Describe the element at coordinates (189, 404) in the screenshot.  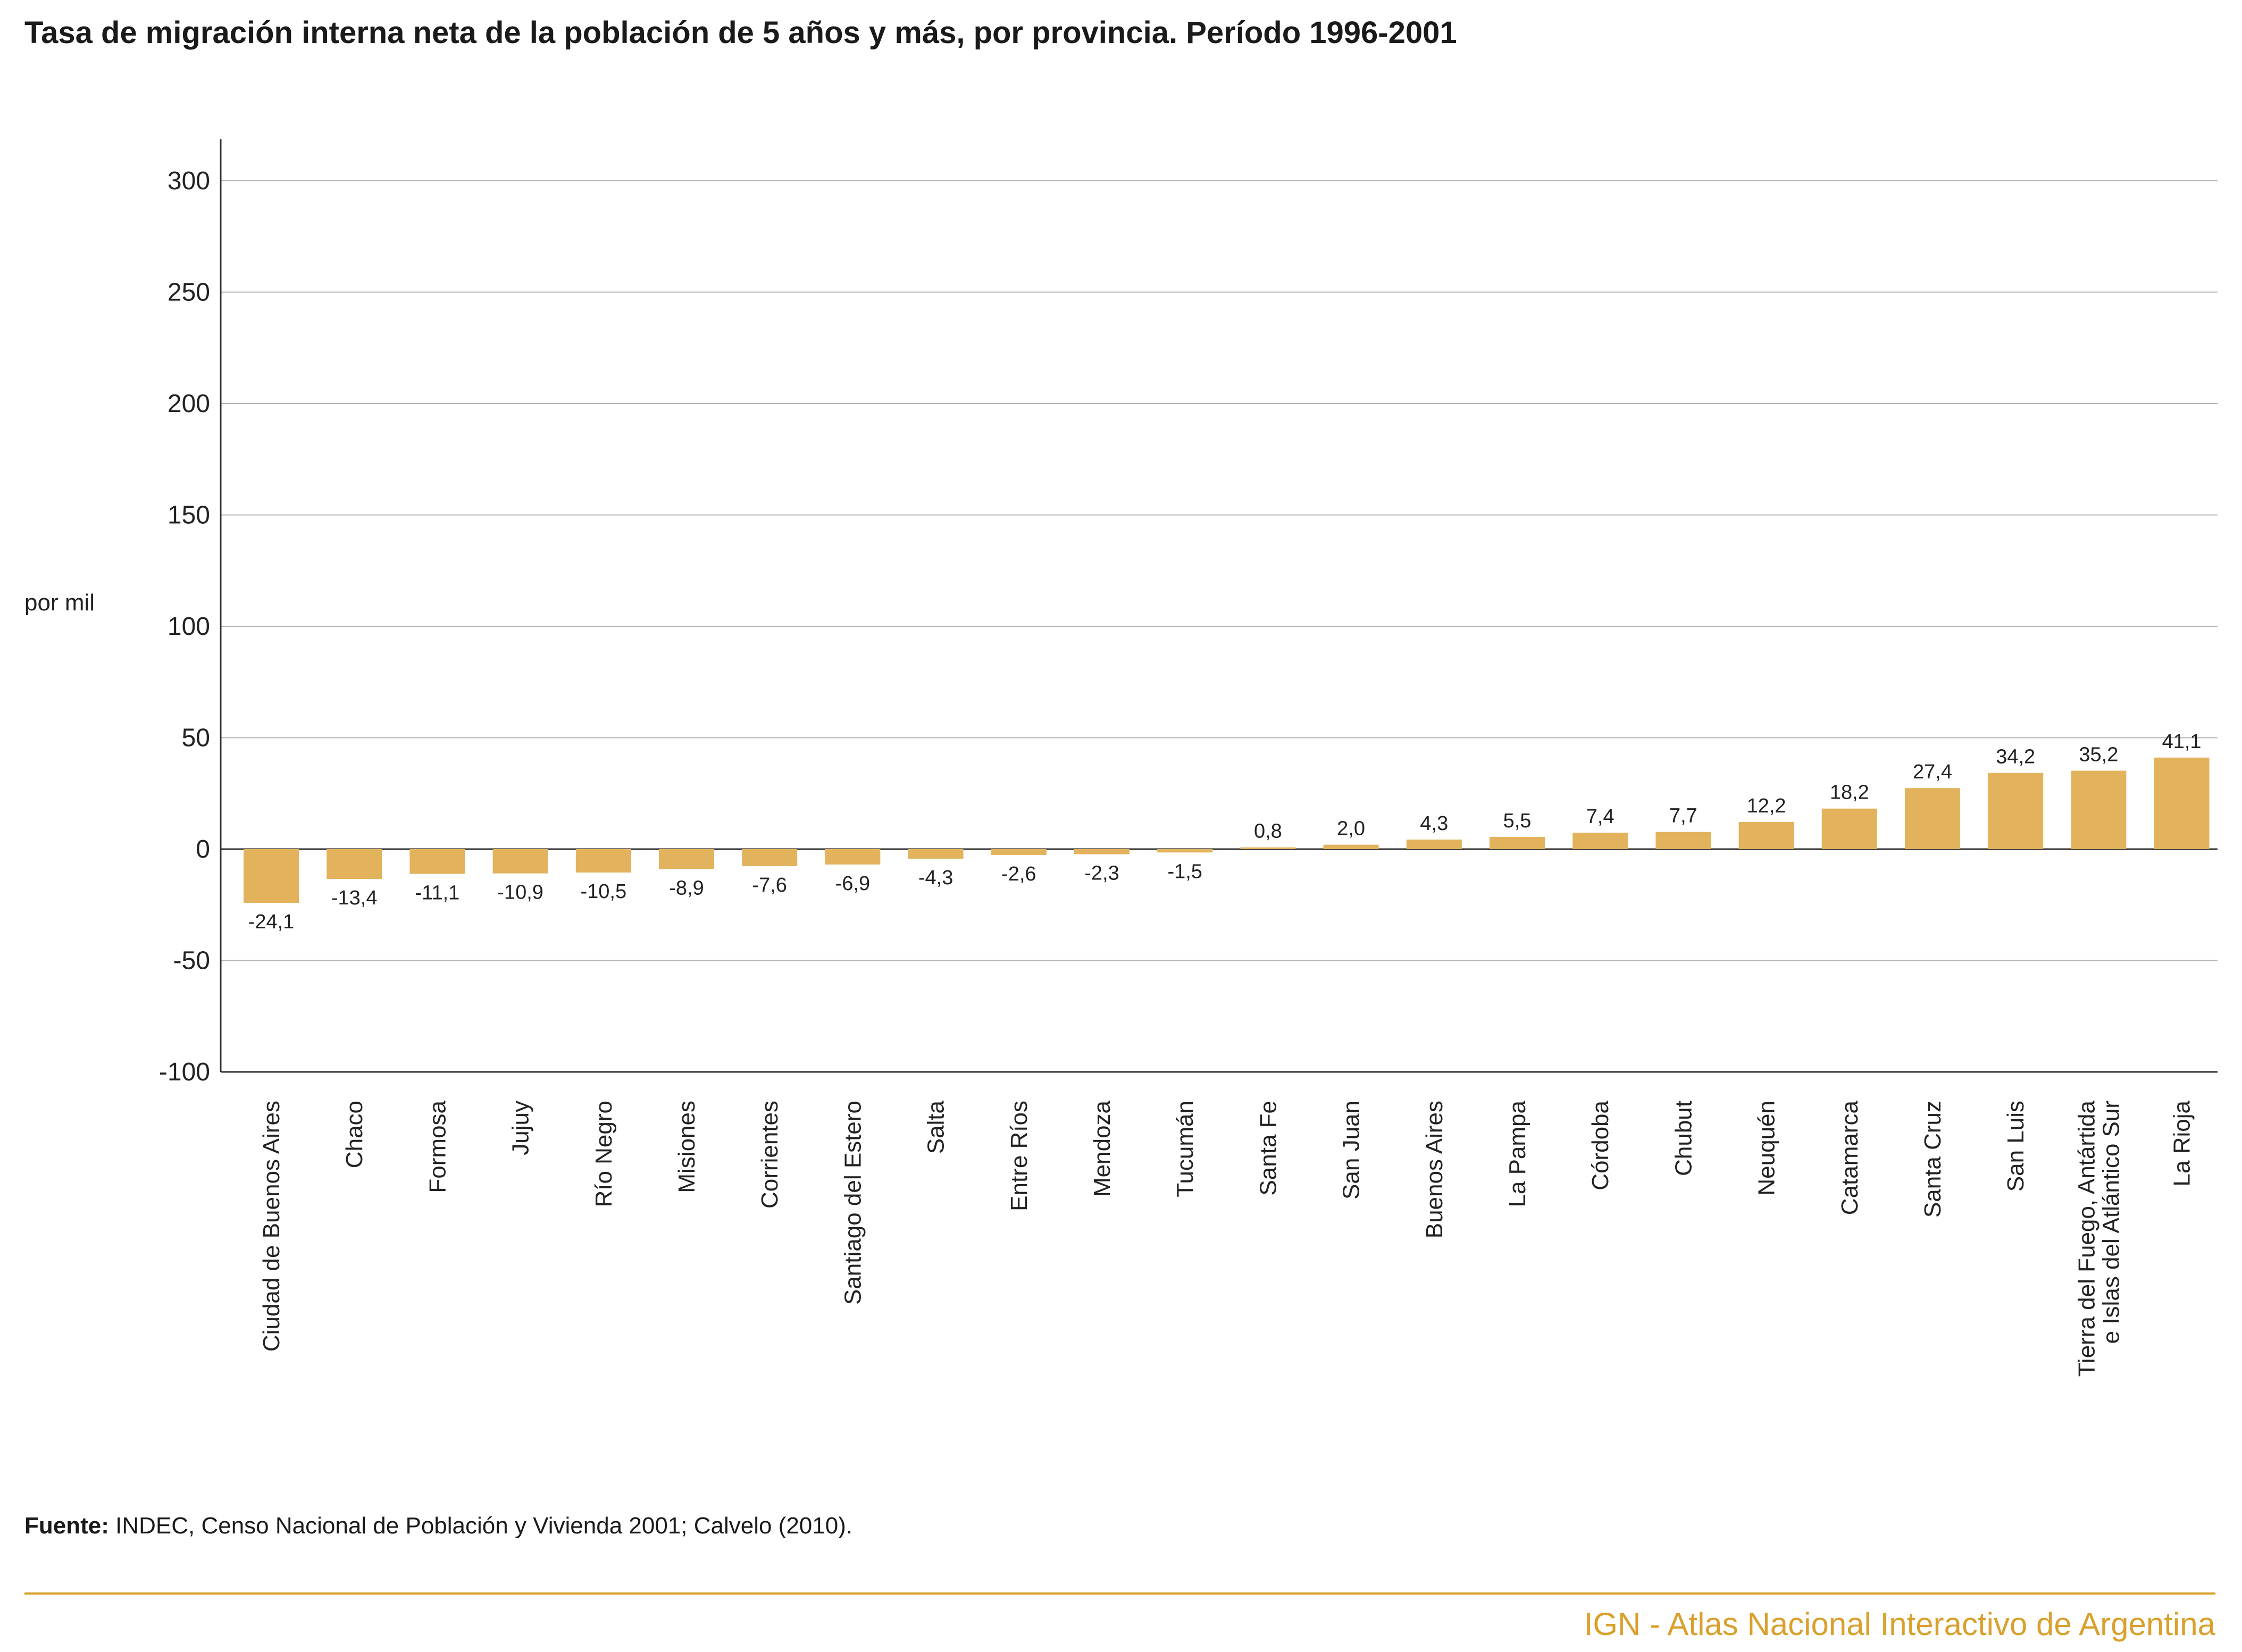
I see `y-tick-label: 200` at that location.